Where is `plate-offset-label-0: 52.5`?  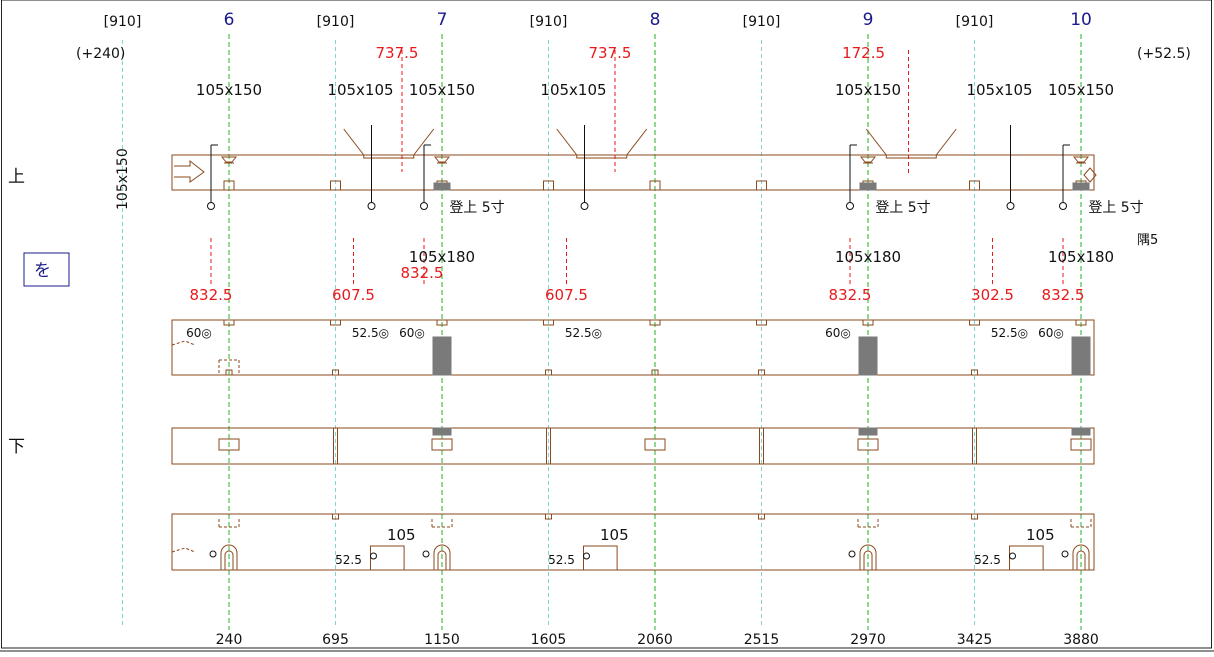
plate-offset-label-0: 52.5 is located at coordinates (348, 560).